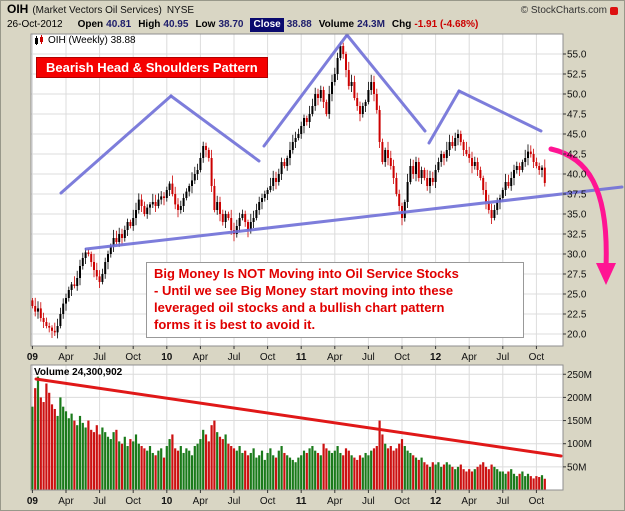 This screenshot has height=511, width=625. I want to click on svg-text: 30.0, so click(577, 255).